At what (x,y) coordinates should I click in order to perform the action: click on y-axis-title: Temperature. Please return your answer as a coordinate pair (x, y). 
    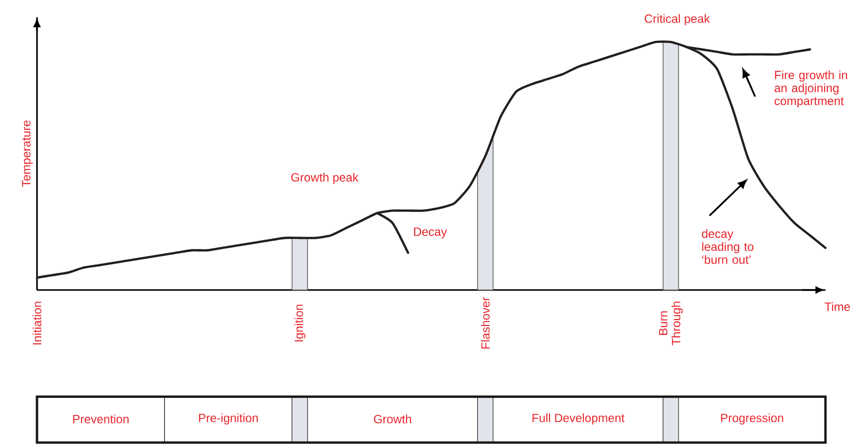
    Looking at the image, I should click on (27, 153).